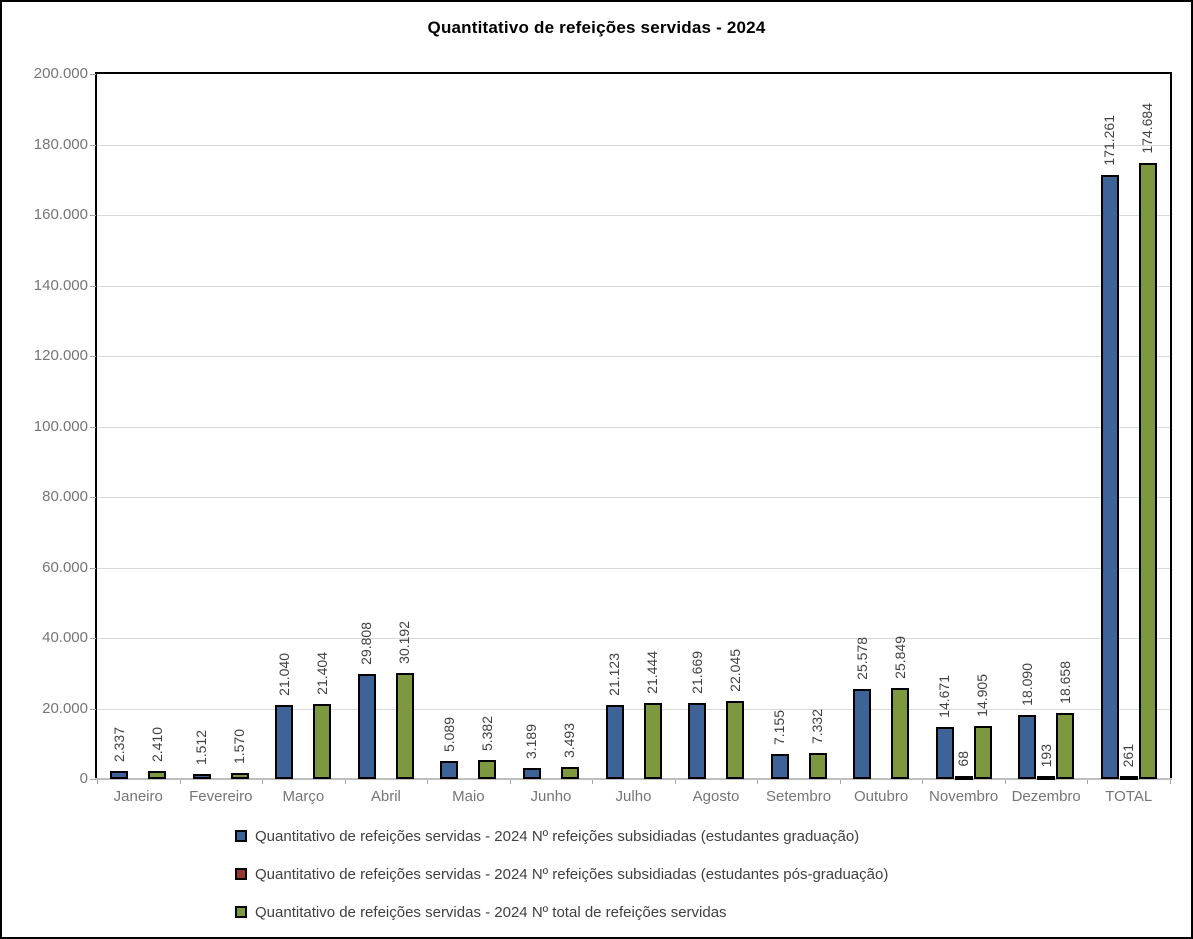 The image size is (1193, 939). I want to click on bar-label: 21.123, so click(614, 674).